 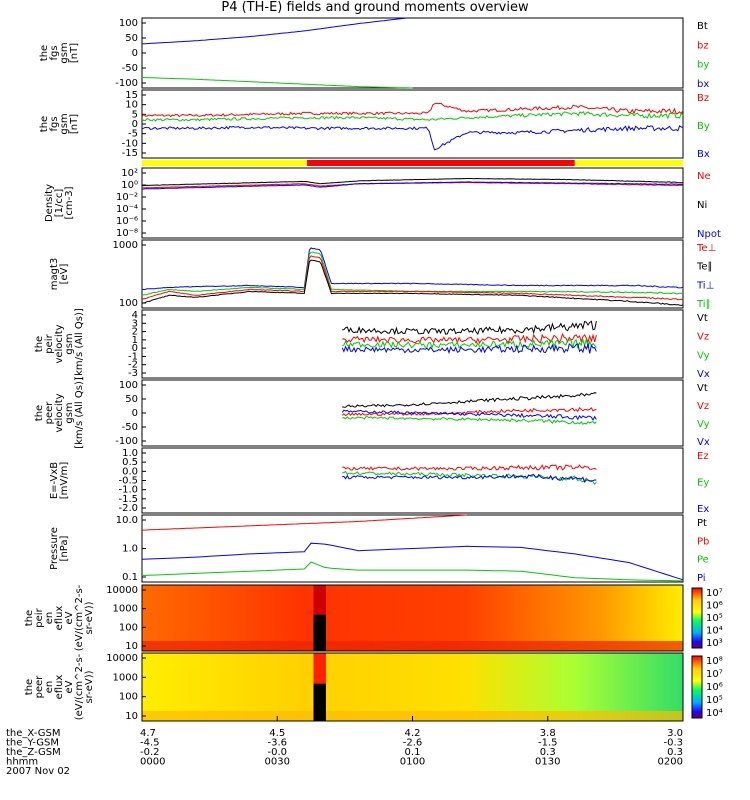 What do you see at coordinates (412, 571) in the screenshot?
I see `series-line-pe` at bounding box center [412, 571].